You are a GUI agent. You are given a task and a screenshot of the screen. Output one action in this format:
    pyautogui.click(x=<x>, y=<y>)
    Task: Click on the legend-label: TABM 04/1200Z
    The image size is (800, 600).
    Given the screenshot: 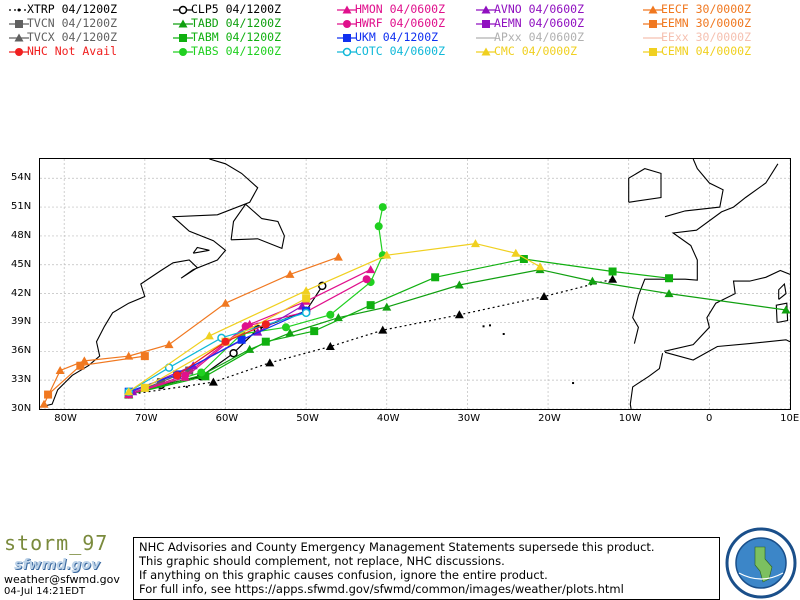 What is the action you would take?
    pyautogui.click(x=236, y=37)
    